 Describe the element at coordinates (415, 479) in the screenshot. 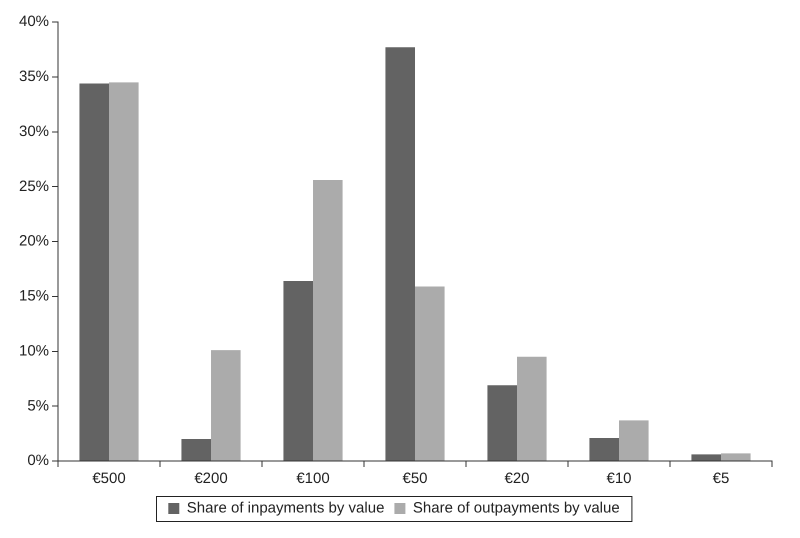

I see `x-tick-label: €50` at that location.